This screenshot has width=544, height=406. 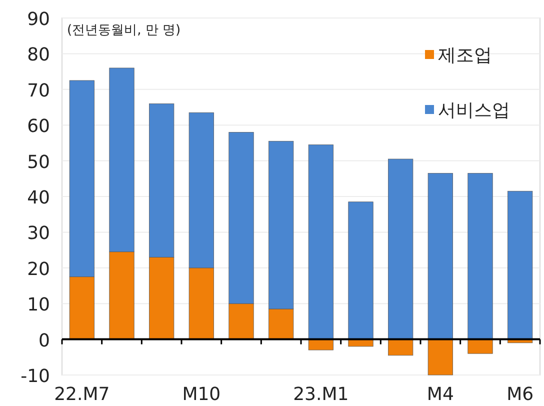 I want to click on x-tick-label: M6, so click(x=520, y=394).